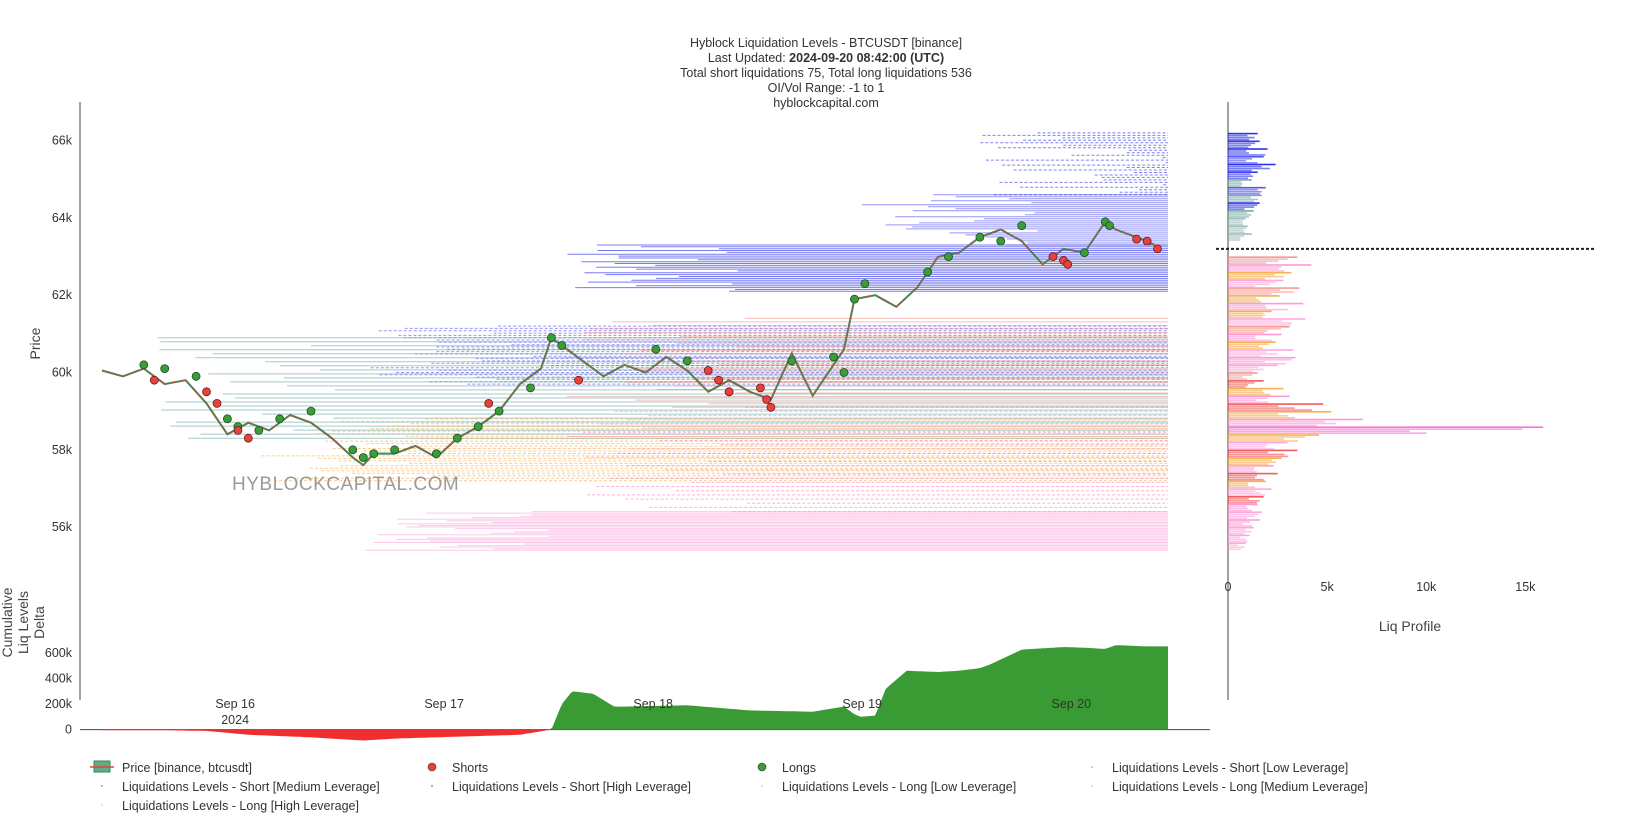 This screenshot has width=1652, height=827. I want to click on legend-item: Price [binance, btcusdt], so click(171, 767).